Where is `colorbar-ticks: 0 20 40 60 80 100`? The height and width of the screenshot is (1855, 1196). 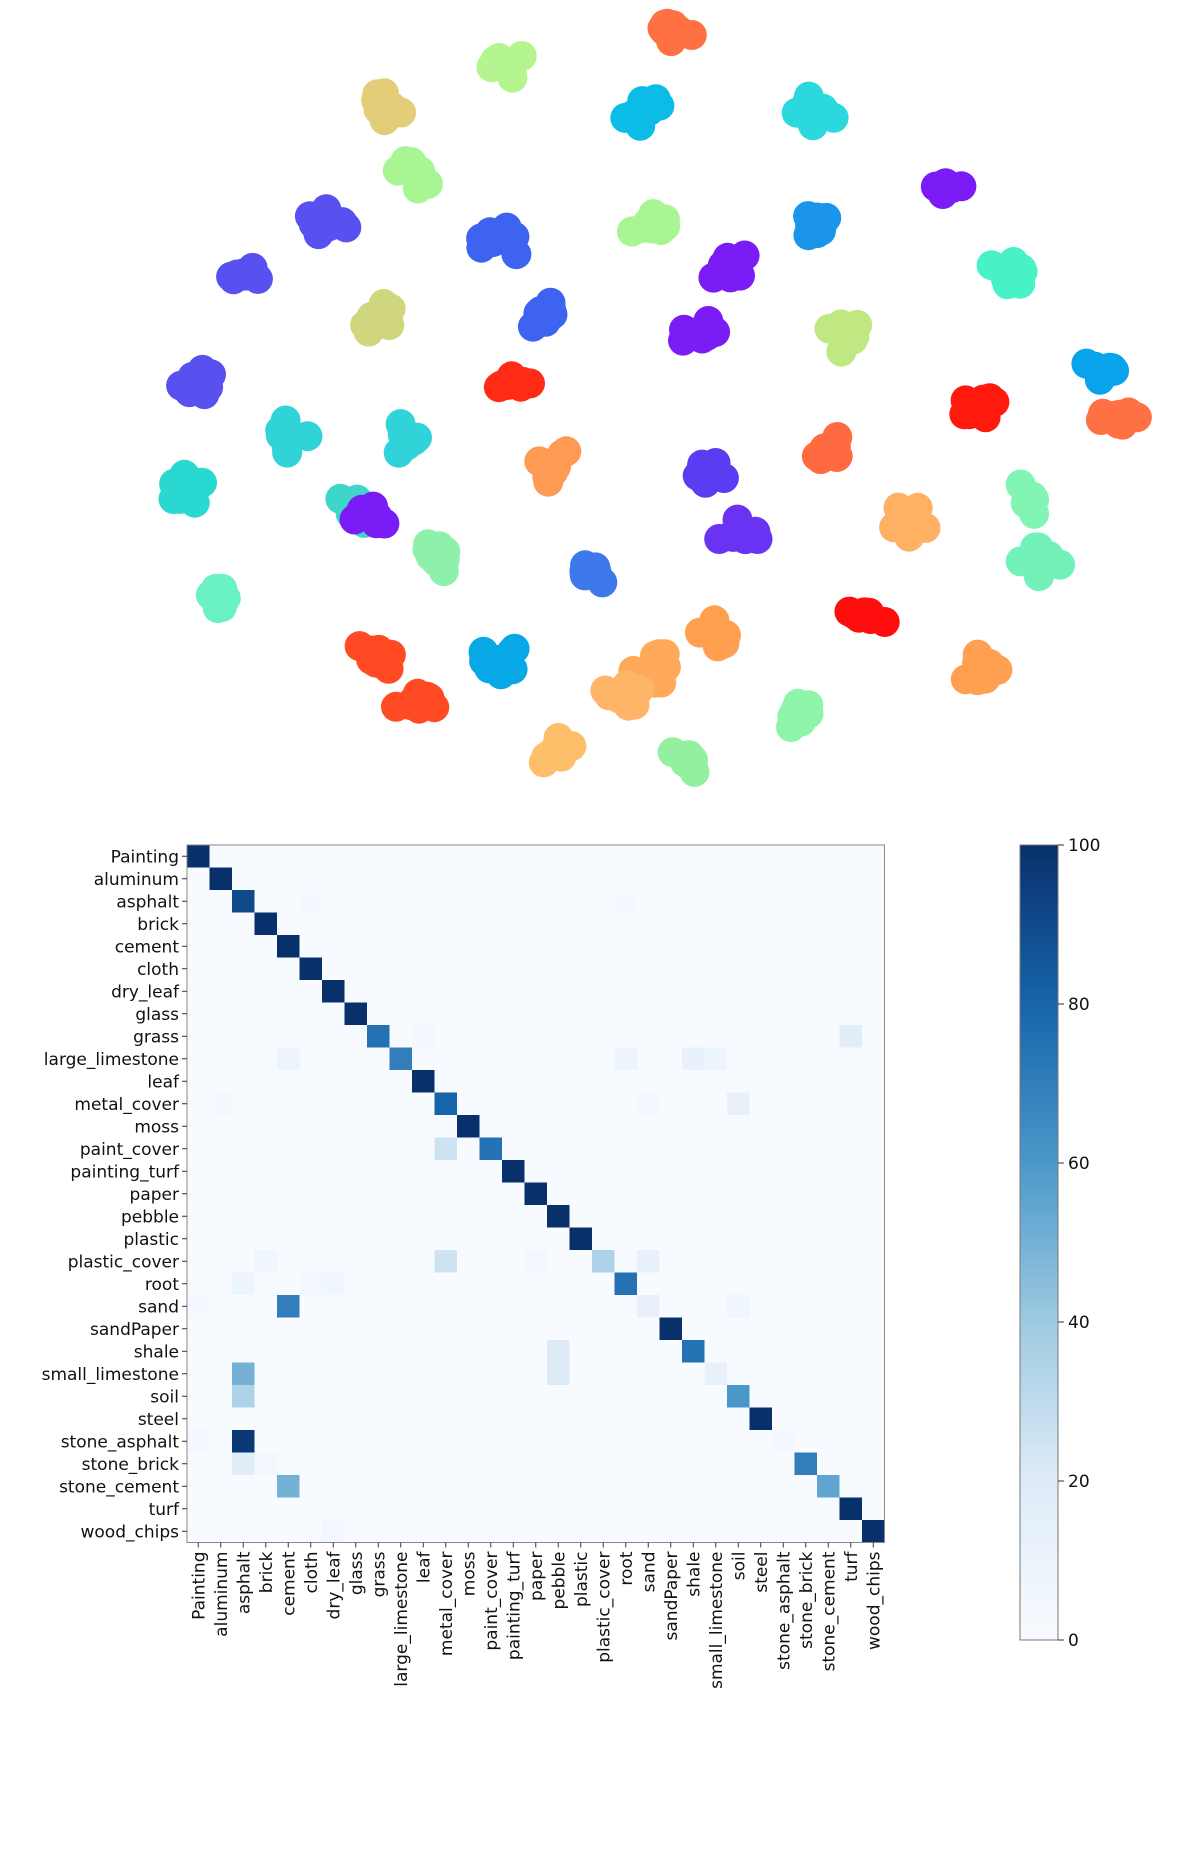 colorbar-ticks: 0 20 40 60 80 100 is located at coordinates (1079, 1243).